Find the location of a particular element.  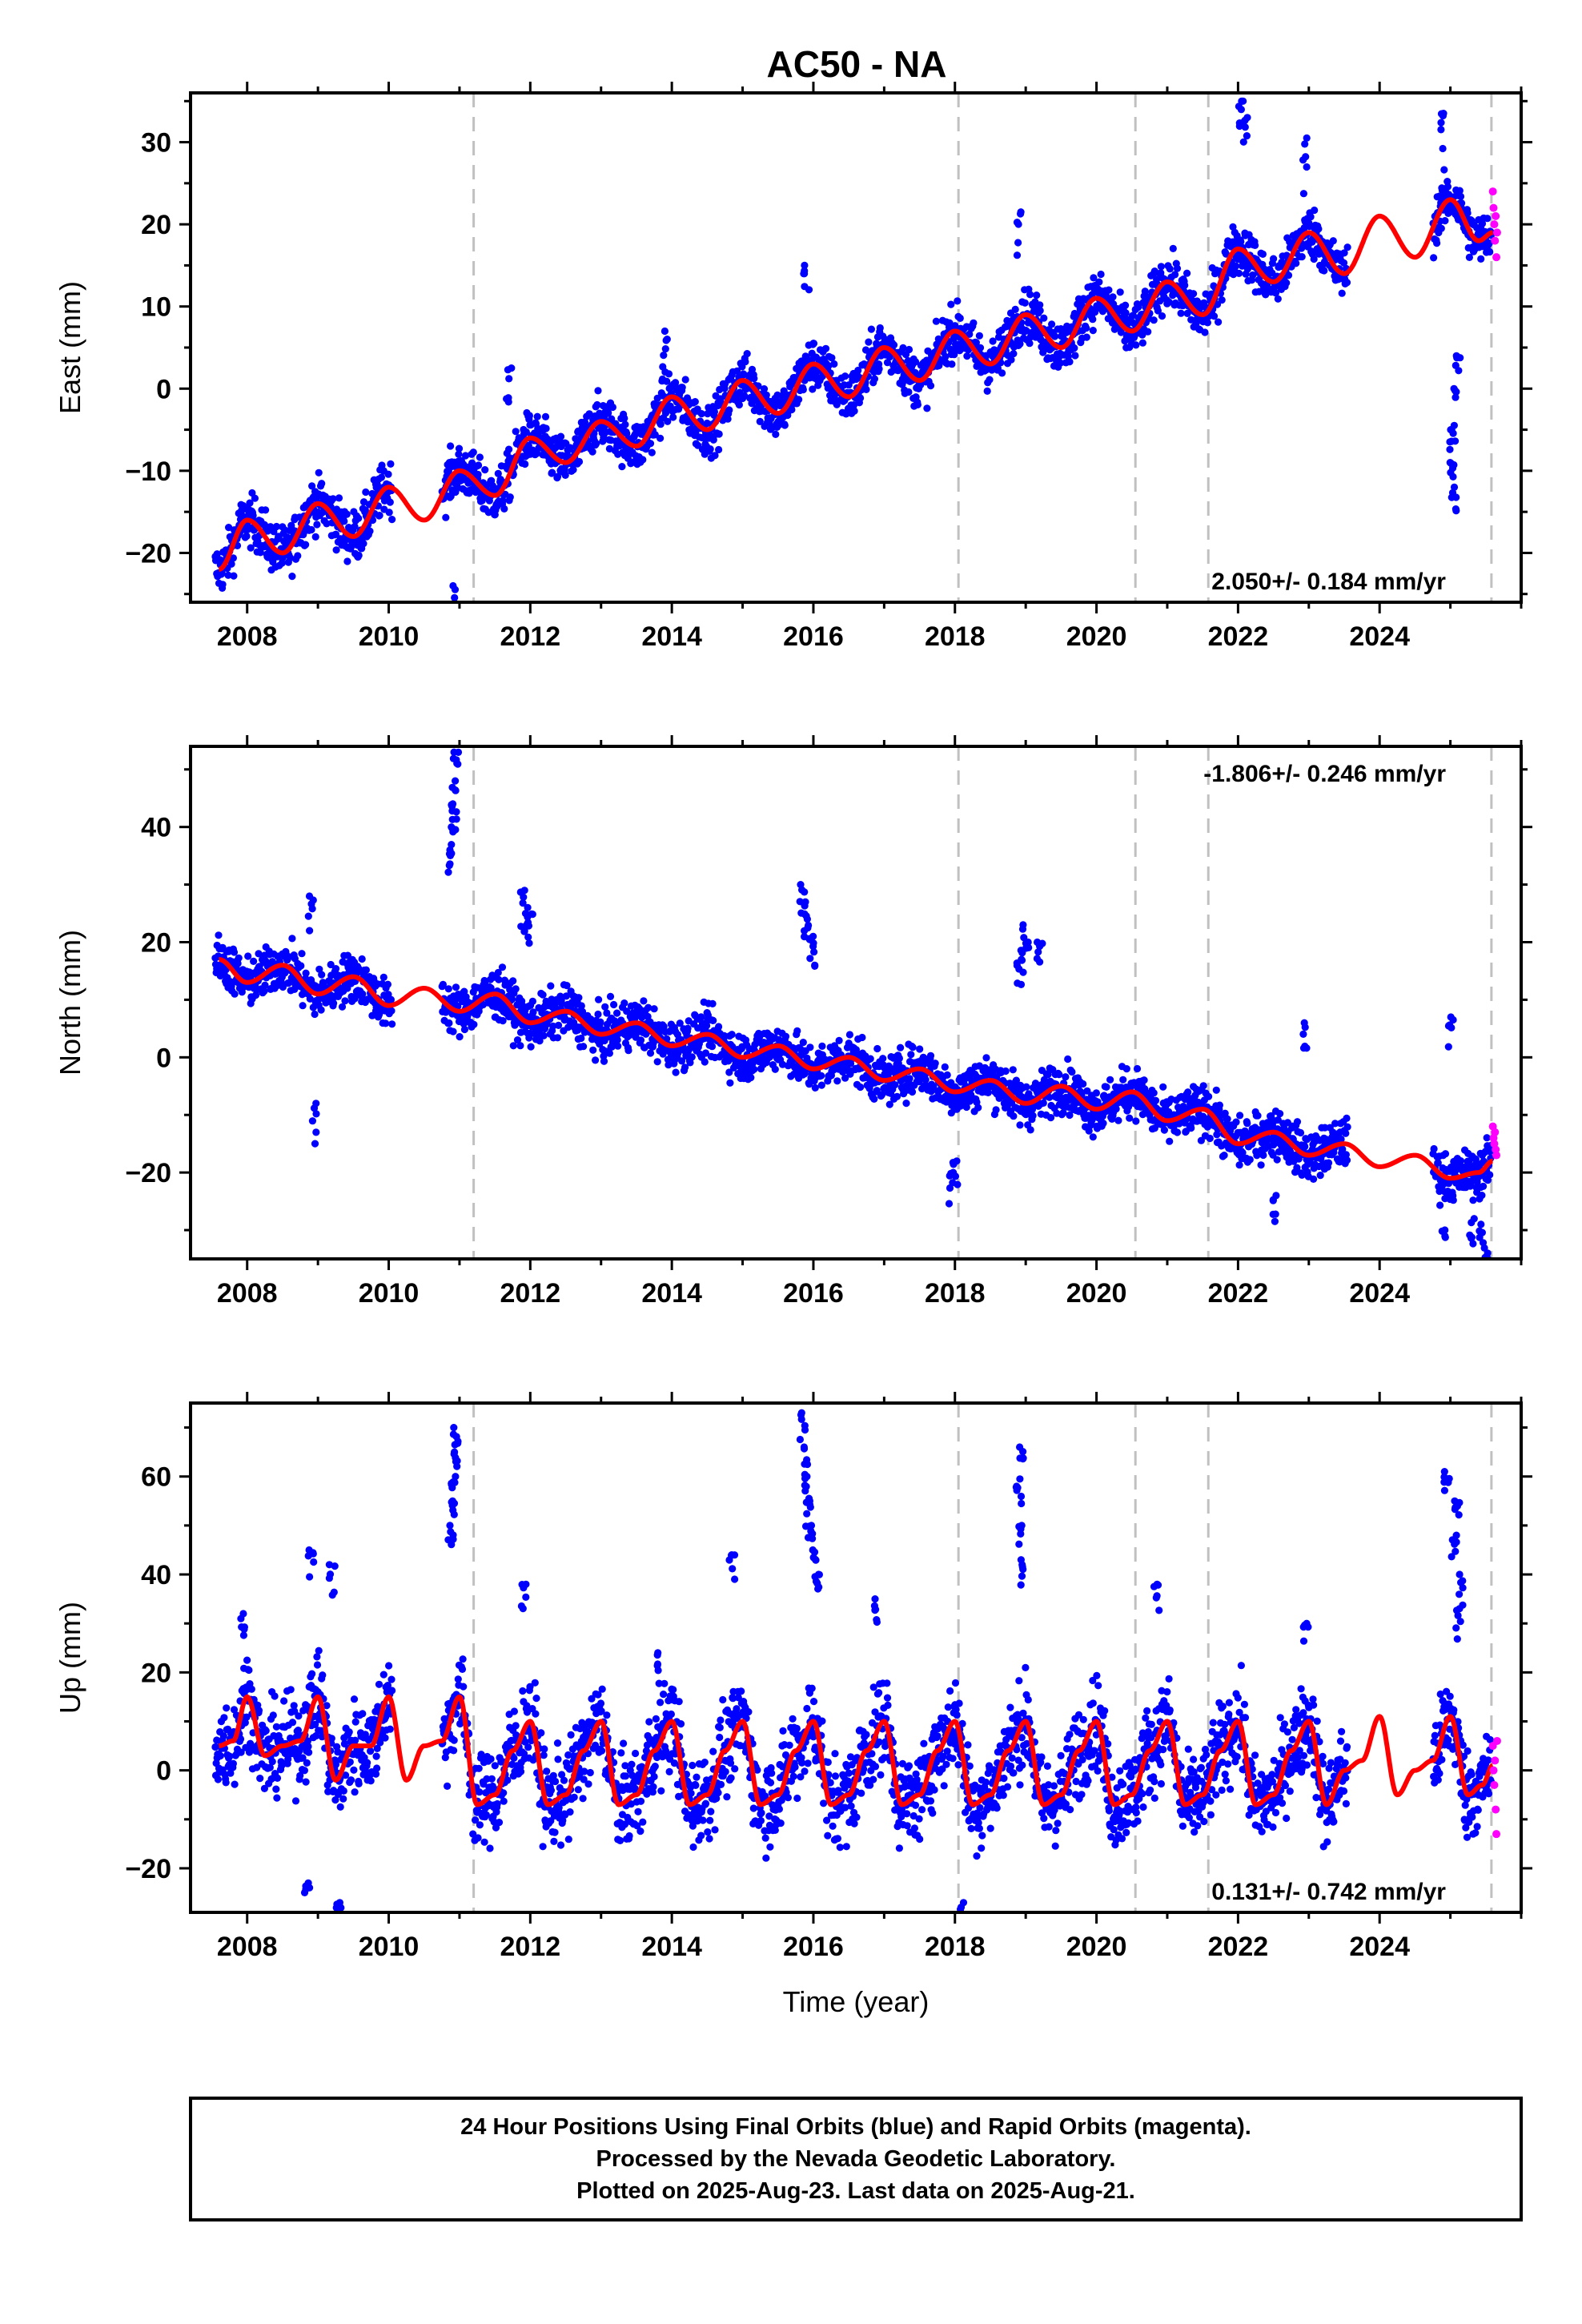

east-y-tick-label: −20 is located at coordinates (148, 553).